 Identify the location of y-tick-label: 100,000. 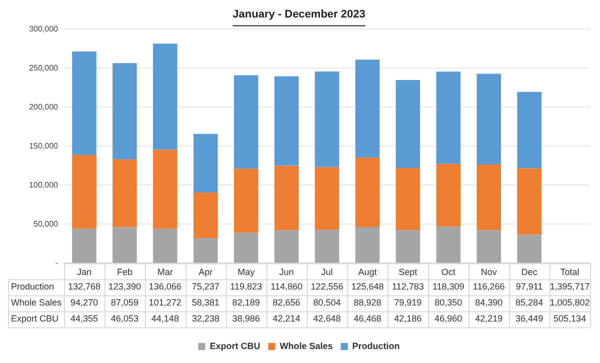
(44, 185).